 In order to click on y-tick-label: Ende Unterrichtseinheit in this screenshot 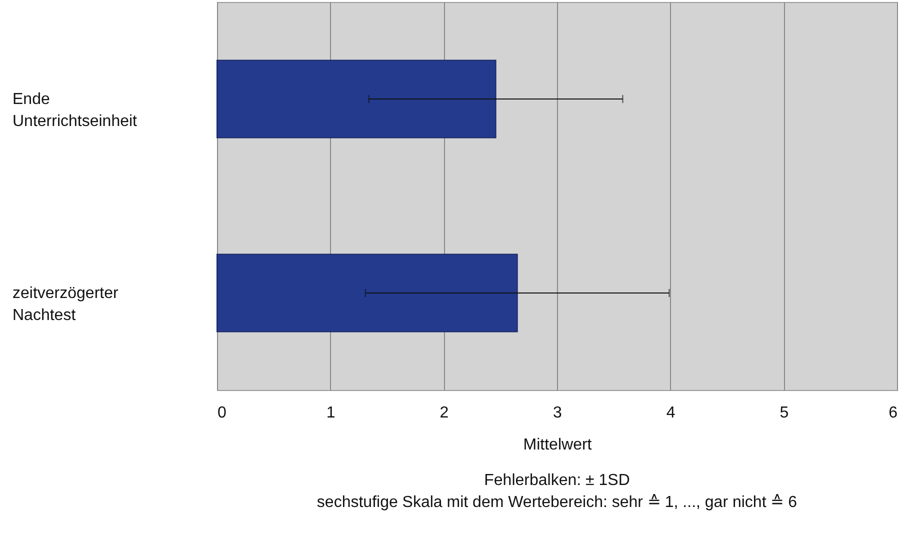, I will do `click(75, 110)`.